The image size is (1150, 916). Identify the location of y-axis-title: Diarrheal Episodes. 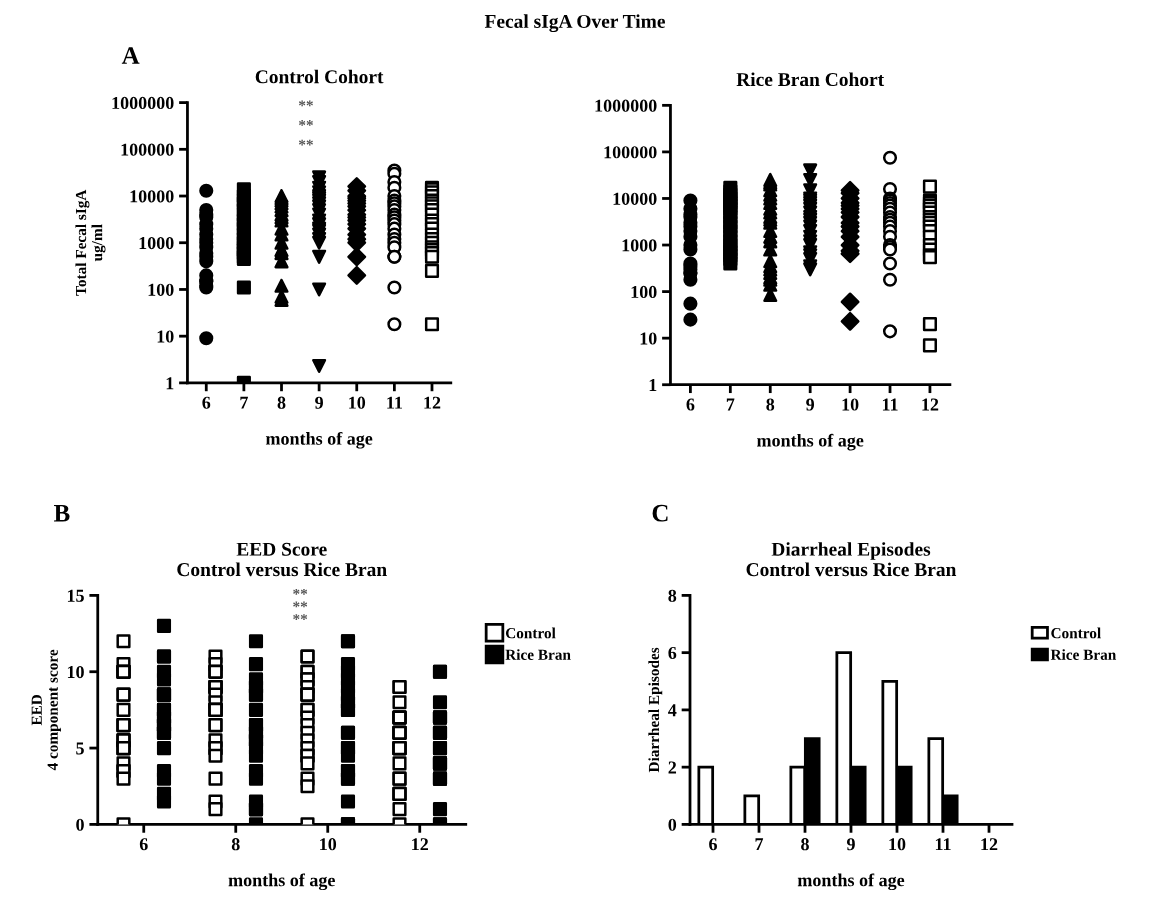
(655, 710).